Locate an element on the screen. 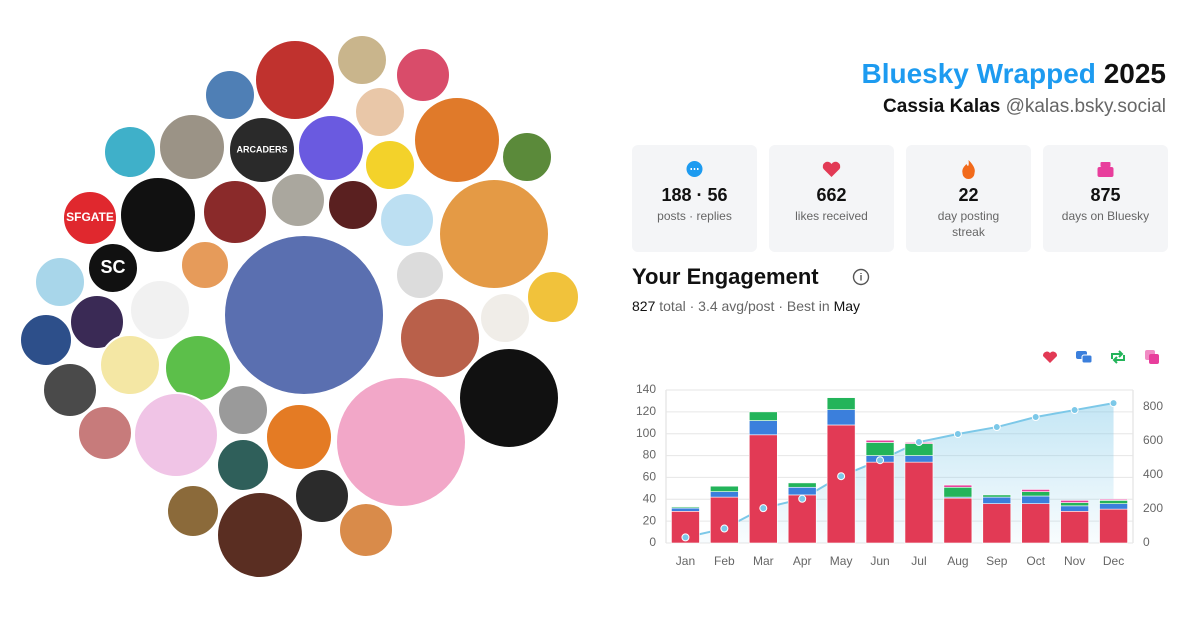 This screenshot has height=635, width=1200. avatar-label: SFGATE is located at coordinates (90, 217).